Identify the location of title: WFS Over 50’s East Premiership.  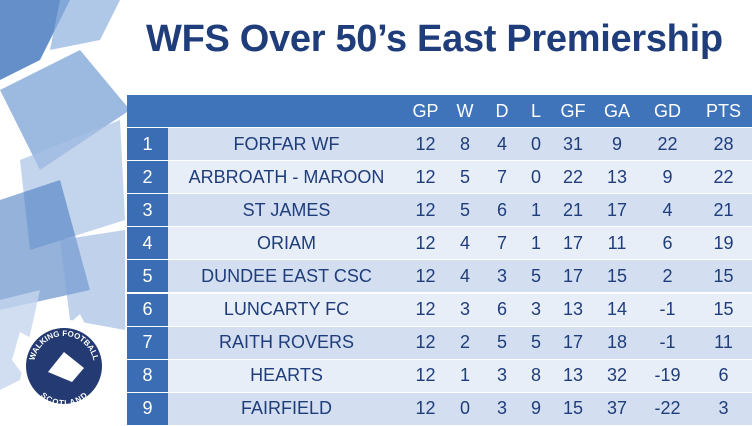
(434, 39).